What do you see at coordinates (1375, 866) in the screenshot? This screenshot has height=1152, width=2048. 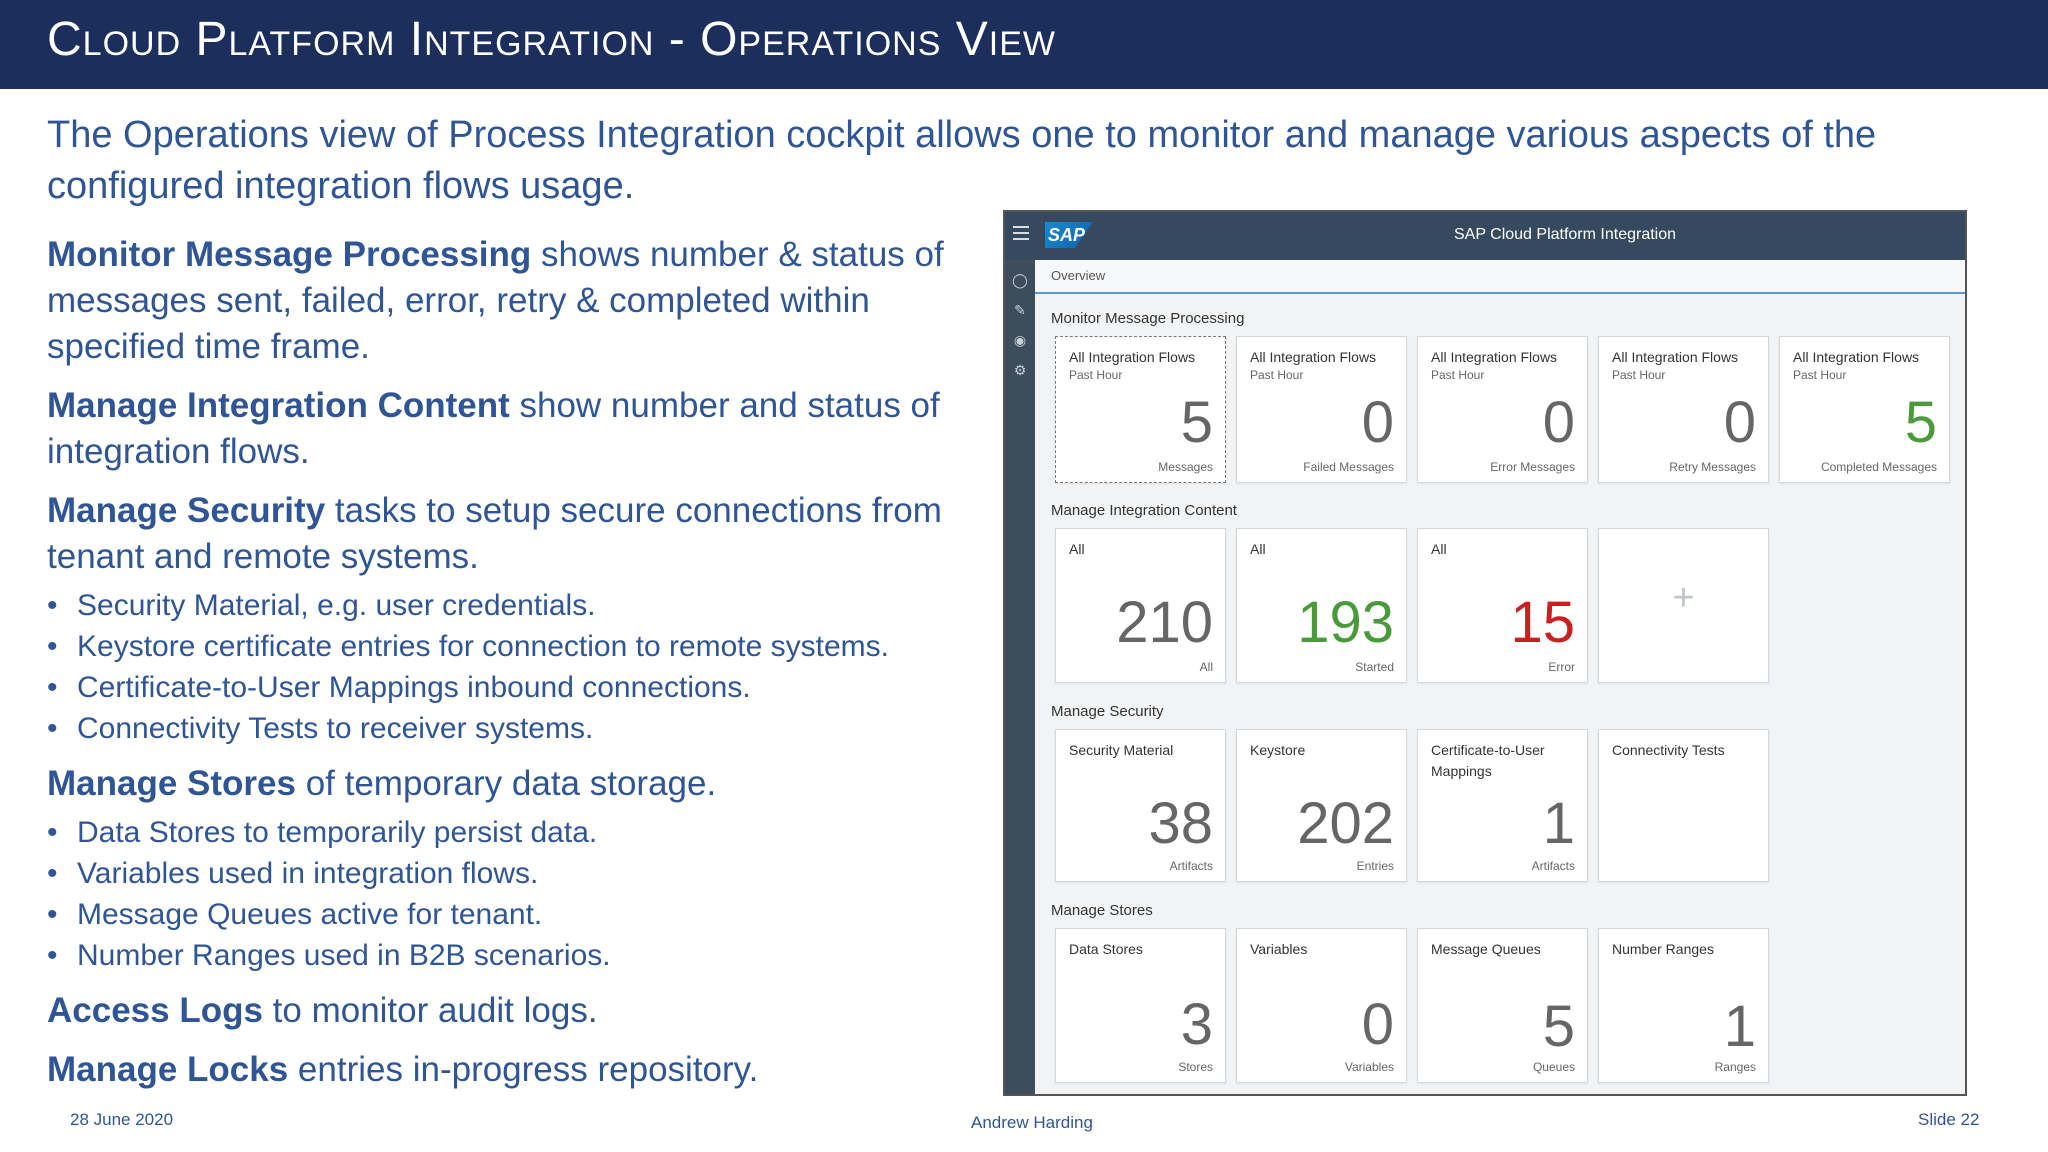 I see `tile-unit: Entries` at bounding box center [1375, 866].